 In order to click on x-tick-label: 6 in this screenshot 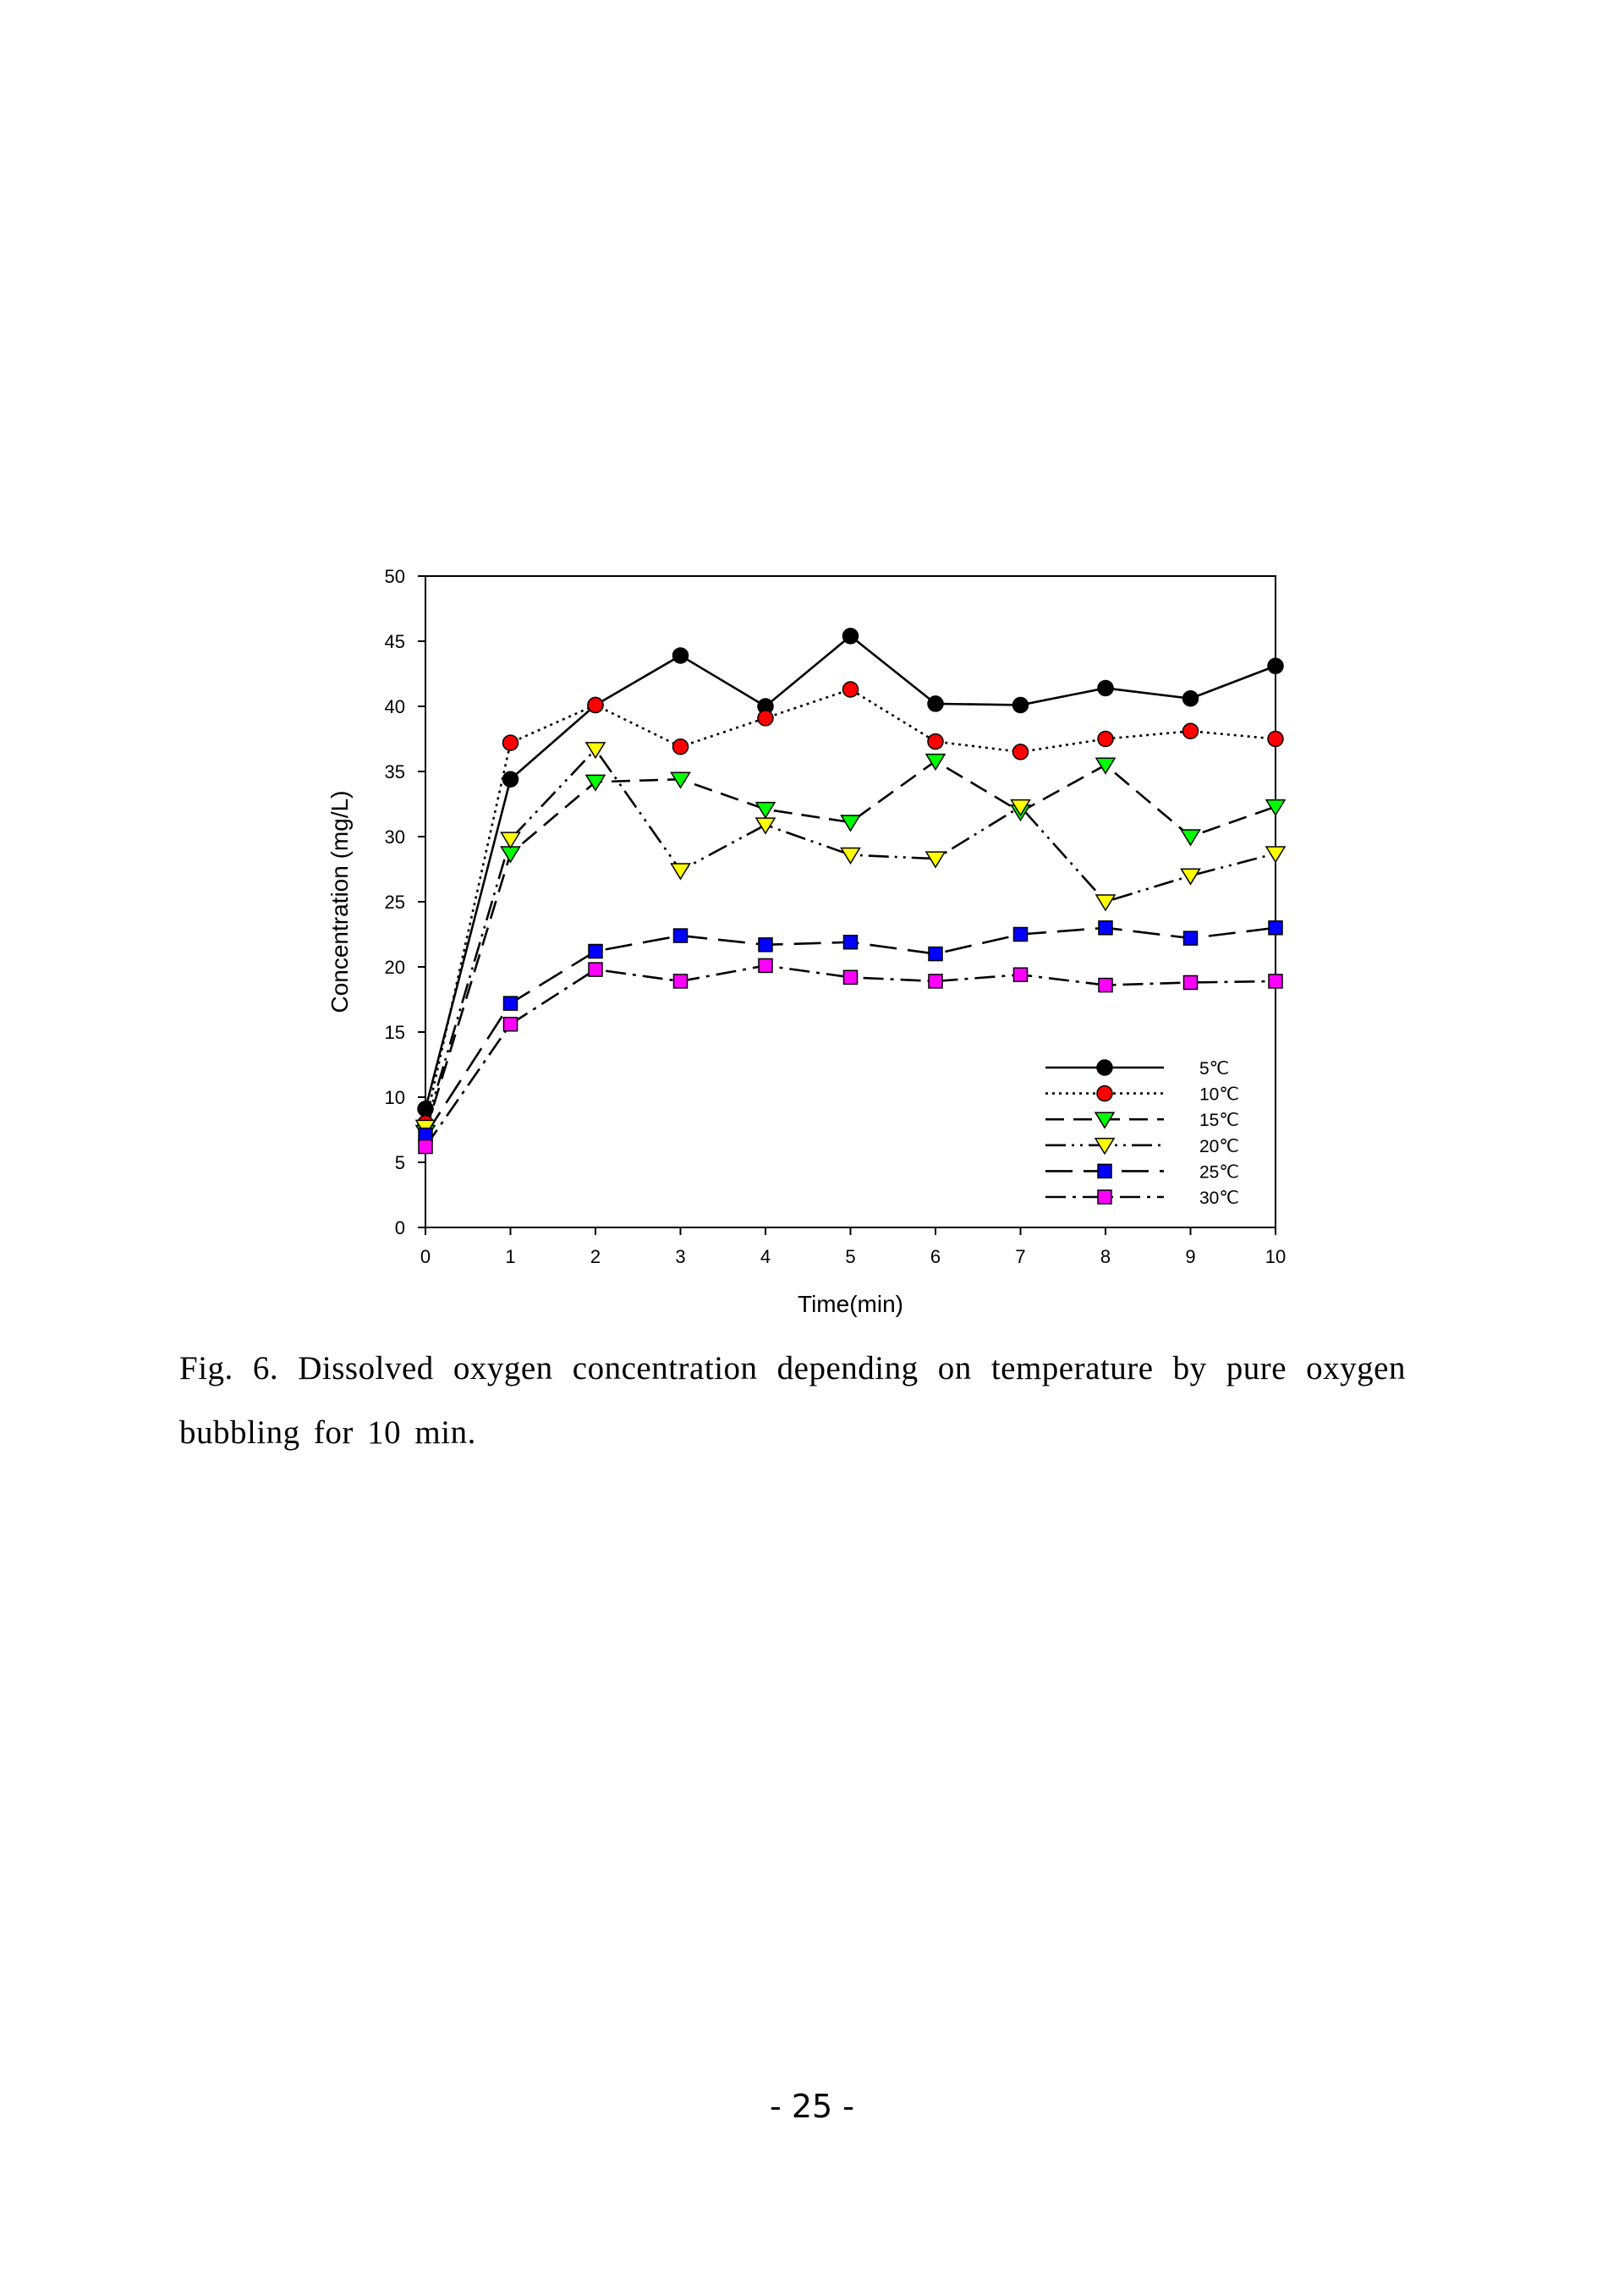, I will do `click(936, 1256)`.